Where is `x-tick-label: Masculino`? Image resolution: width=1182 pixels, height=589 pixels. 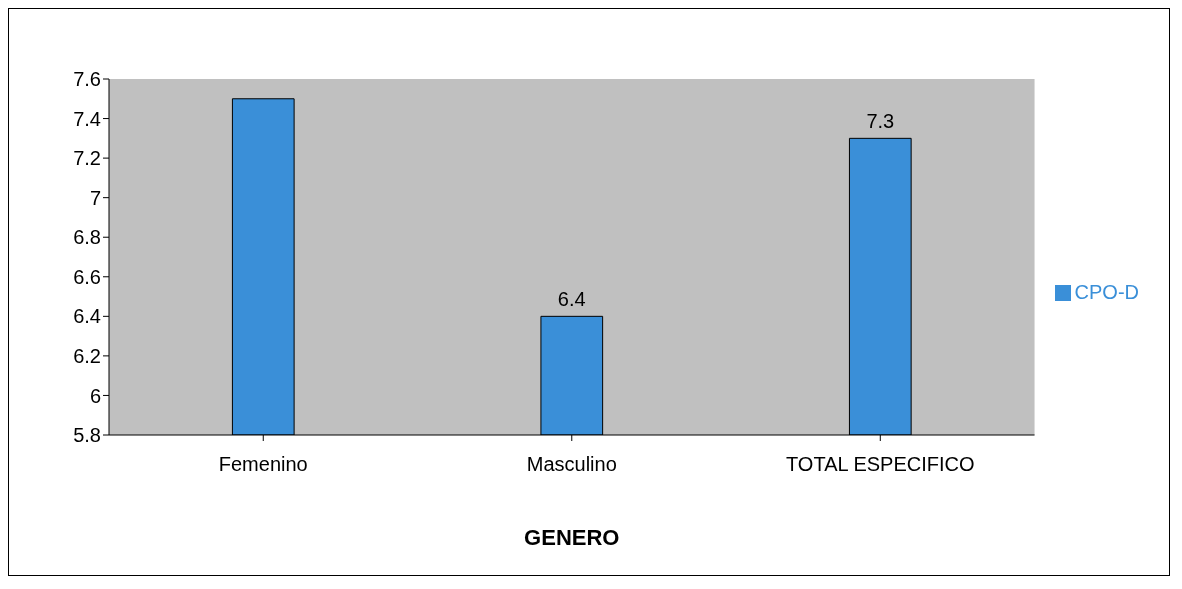 x-tick-label: Masculino is located at coordinates (571, 464).